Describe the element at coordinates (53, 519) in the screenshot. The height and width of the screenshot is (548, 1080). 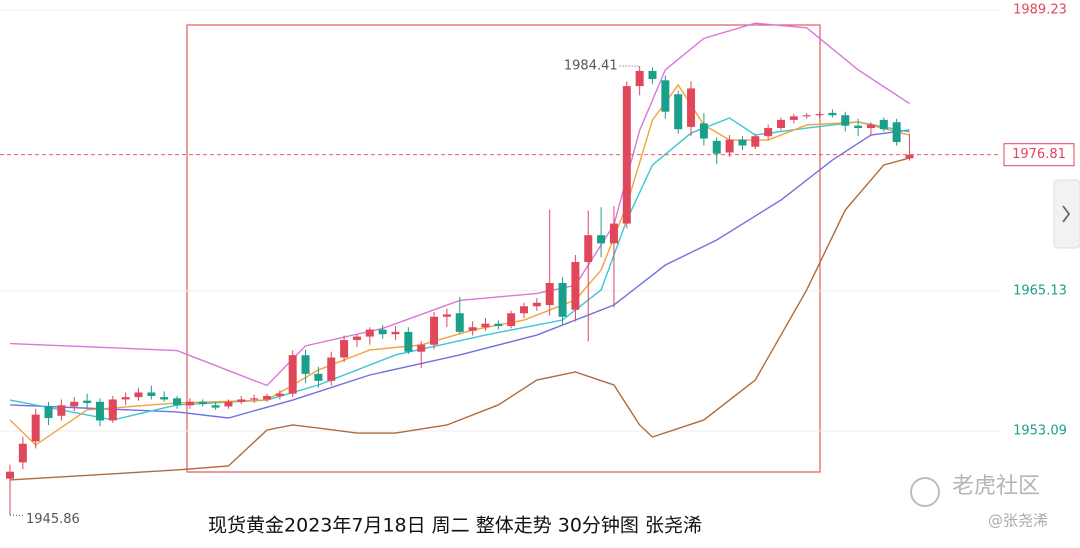
I see `low-label: 1945.86` at that location.